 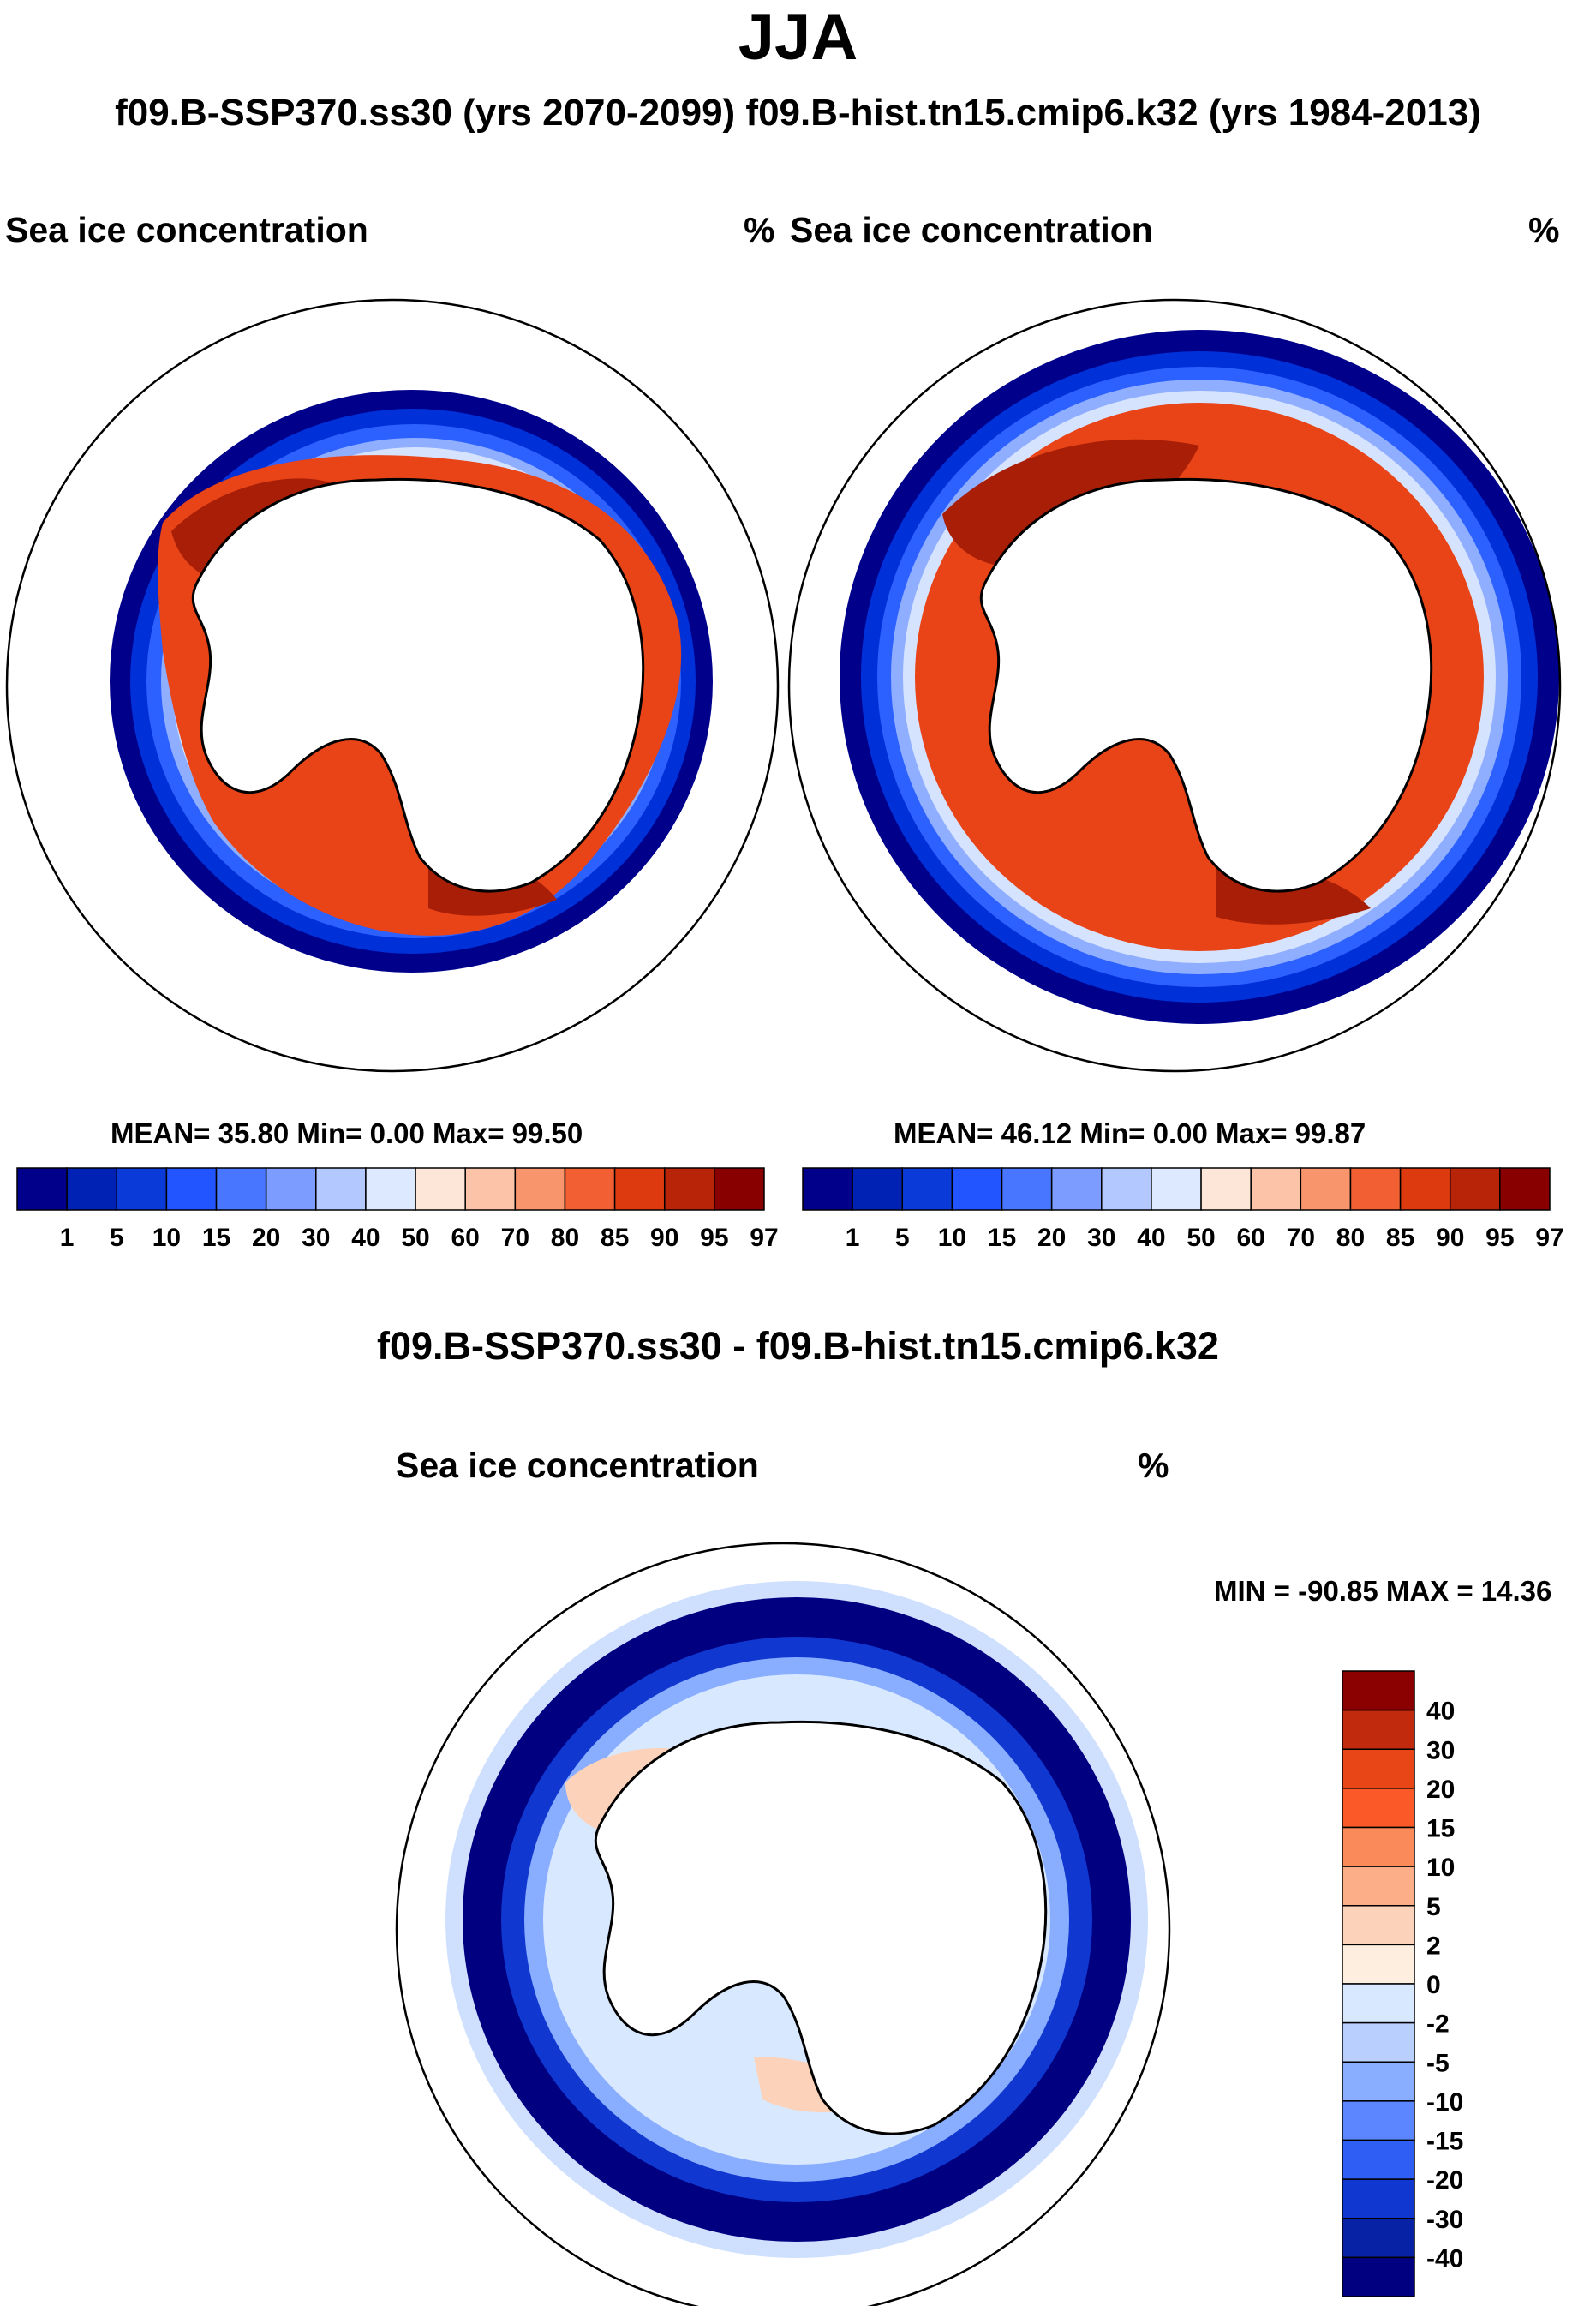 What do you see at coordinates (1444, 2220) in the screenshot?
I see `colorbar-tick-label: -30` at bounding box center [1444, 2220].